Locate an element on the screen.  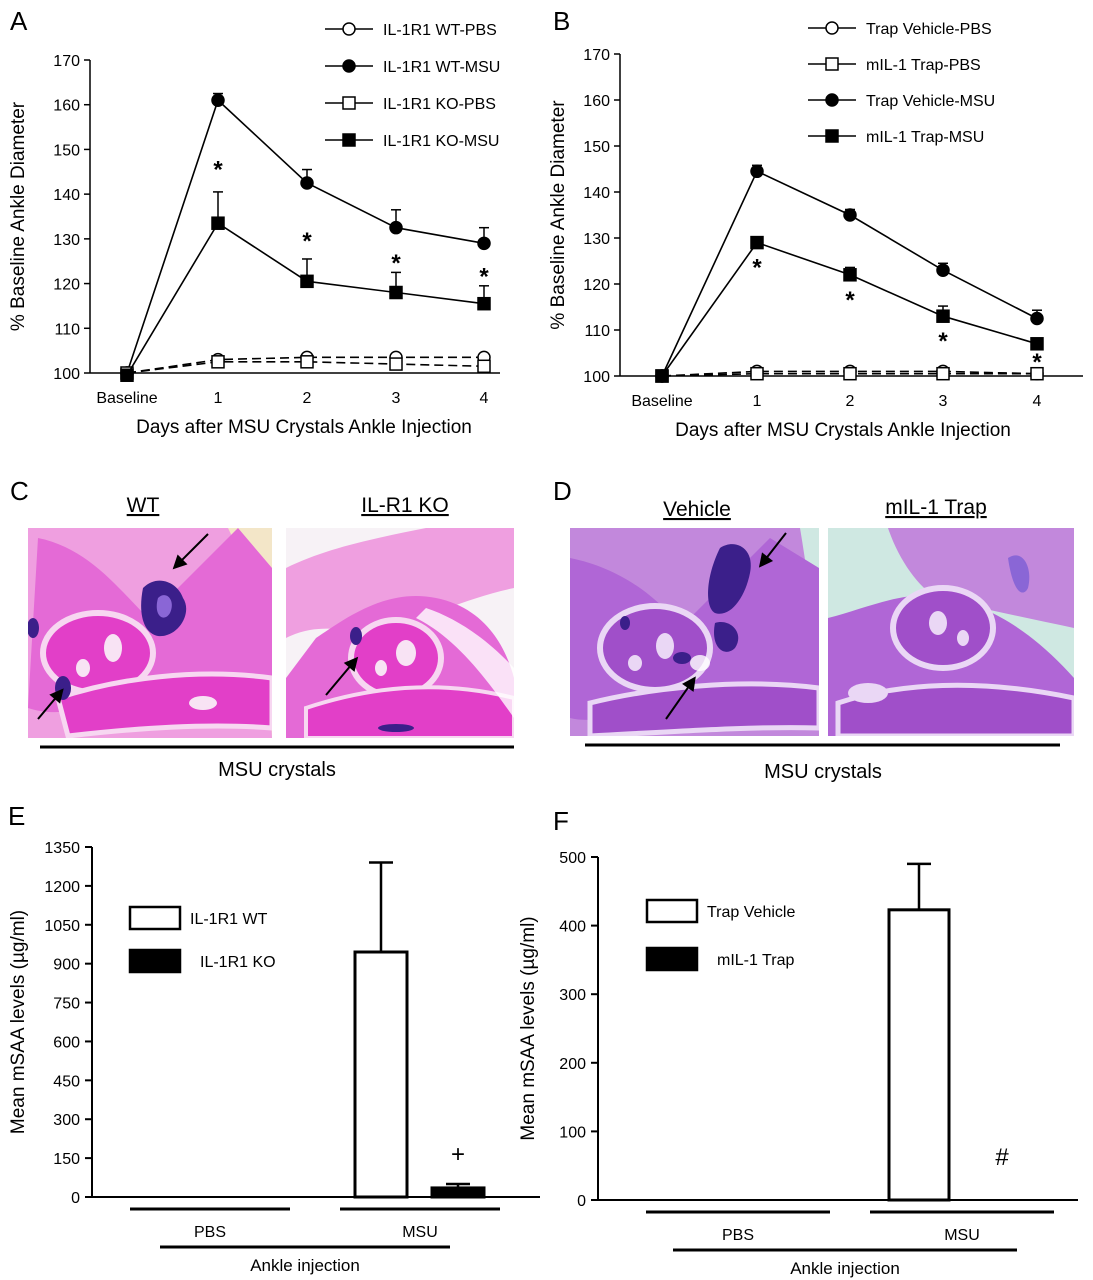
legend-label: Trap Vehicle-PBS is located at coordinates (929, 29).